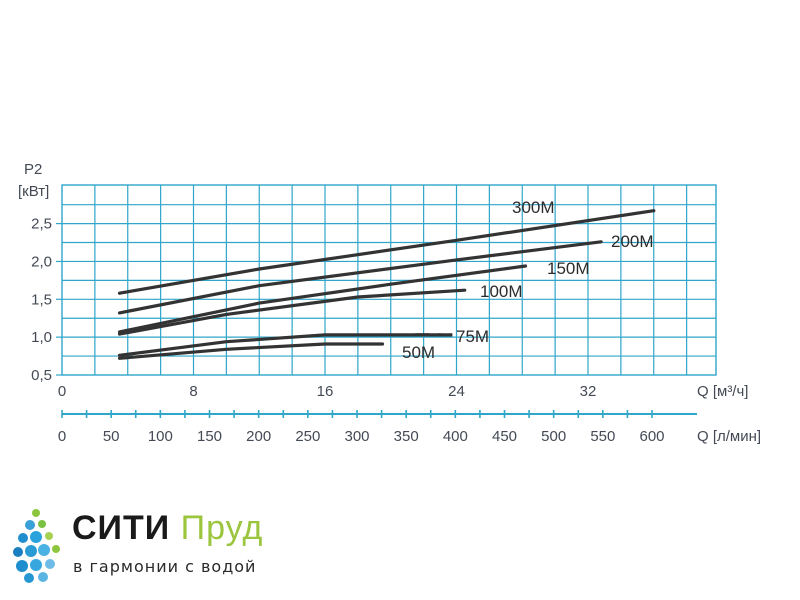  I want to click on series-line-50M, so click(251, 351).